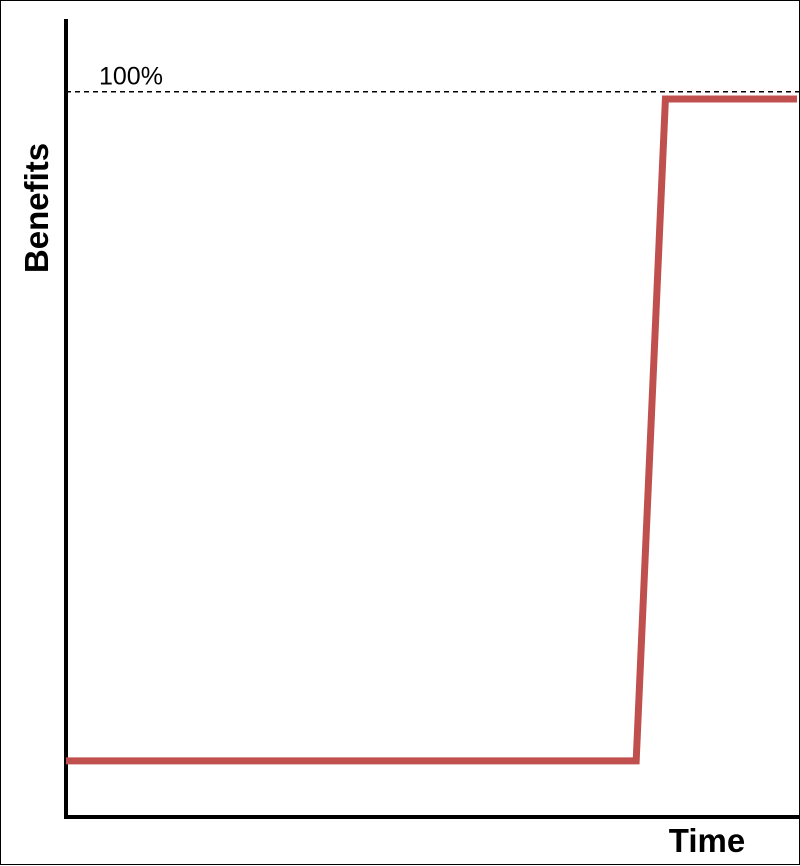 The height and width of the screenshot is (866, 800). I want to click on y-axis-label: Benefits, so click(36, 208).